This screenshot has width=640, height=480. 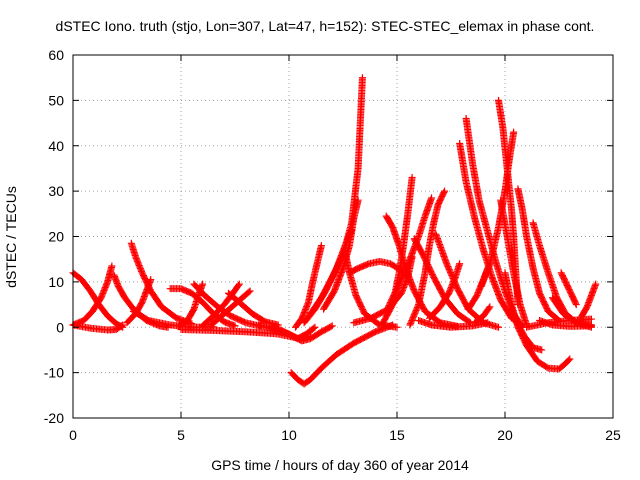 I want to click on y-axis-label: dSTEC / TECUs, so click(x=11, y=237).